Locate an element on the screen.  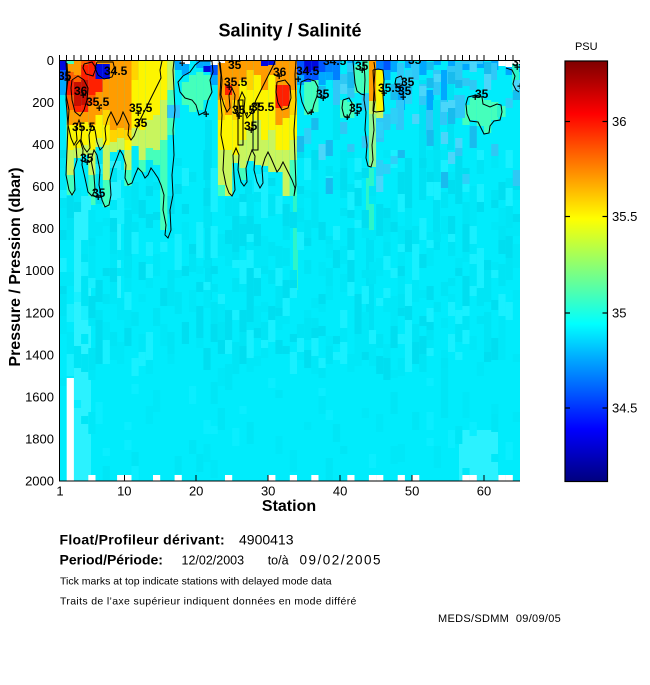
svg-text: Station is located at coordinates (289, 506).